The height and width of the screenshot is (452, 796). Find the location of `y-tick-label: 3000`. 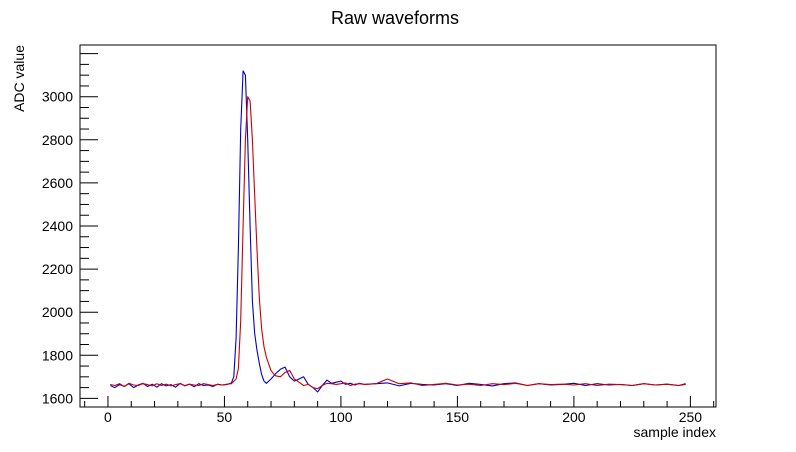

y-tick-label: 3000 is located at coordinates (57, 97).